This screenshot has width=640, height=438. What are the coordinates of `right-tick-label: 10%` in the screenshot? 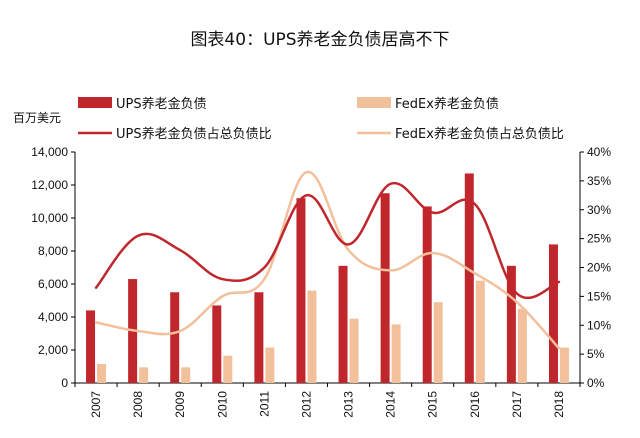 It's located at (599, 325).